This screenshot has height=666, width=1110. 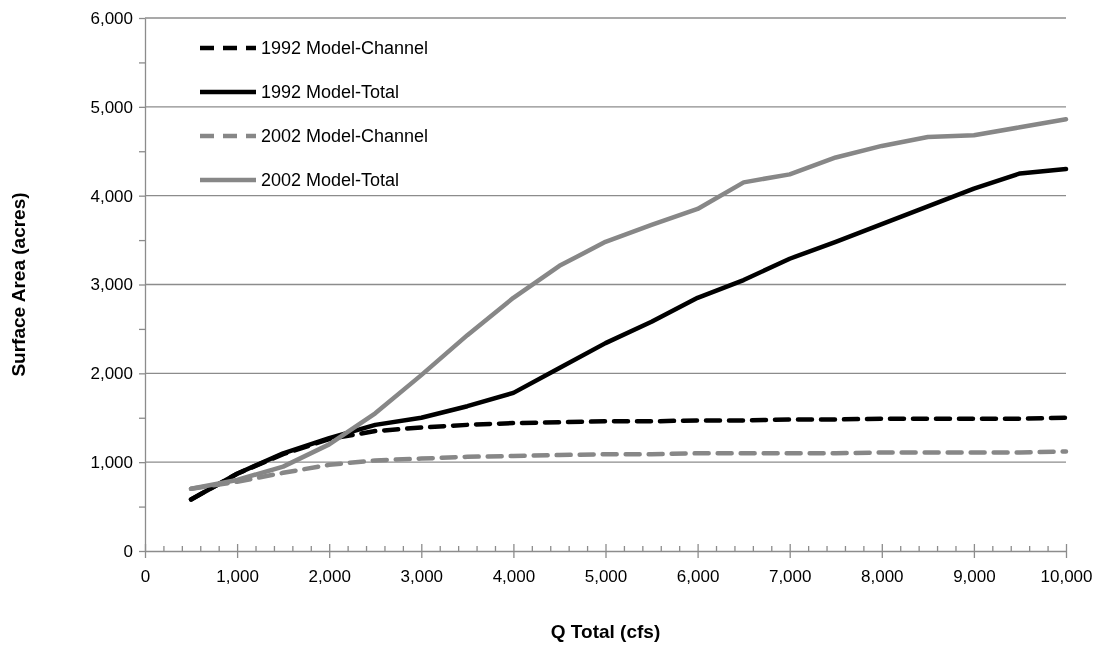 What do you see at coordinates (345, 48) in the screenshot?
I see `legend-label: 1992 Model-Channel` at bounding box center [345, 48].